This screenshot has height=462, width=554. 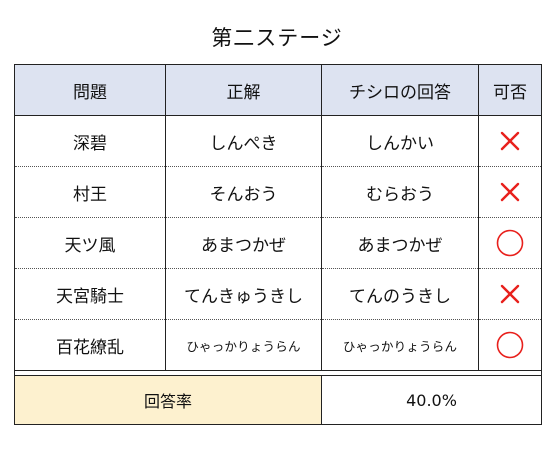 What do you see at coordinates (90, 345) in the screenshot?
I see `question-cell: 百花繚乱` at bounding box center [90, 345].